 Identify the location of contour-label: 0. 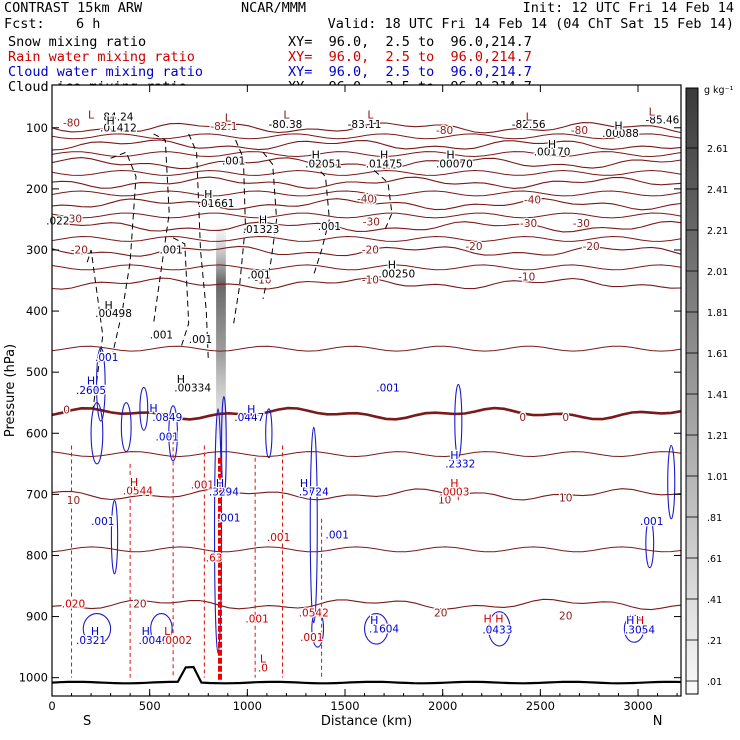
(522, 418).